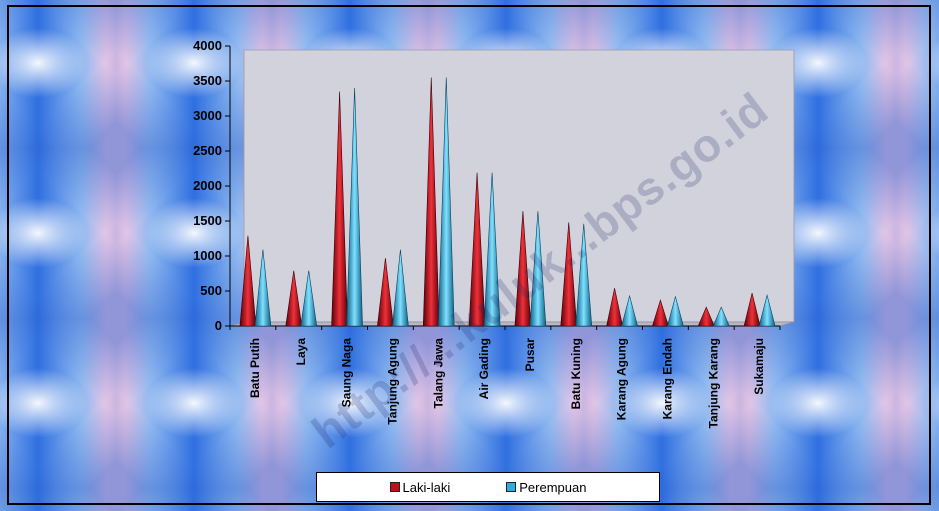 The image size is (939, 511). Describe the element at coordinates (255, 368) in the screenshot. I see `x-tick-label: Batu Putih` at that location.